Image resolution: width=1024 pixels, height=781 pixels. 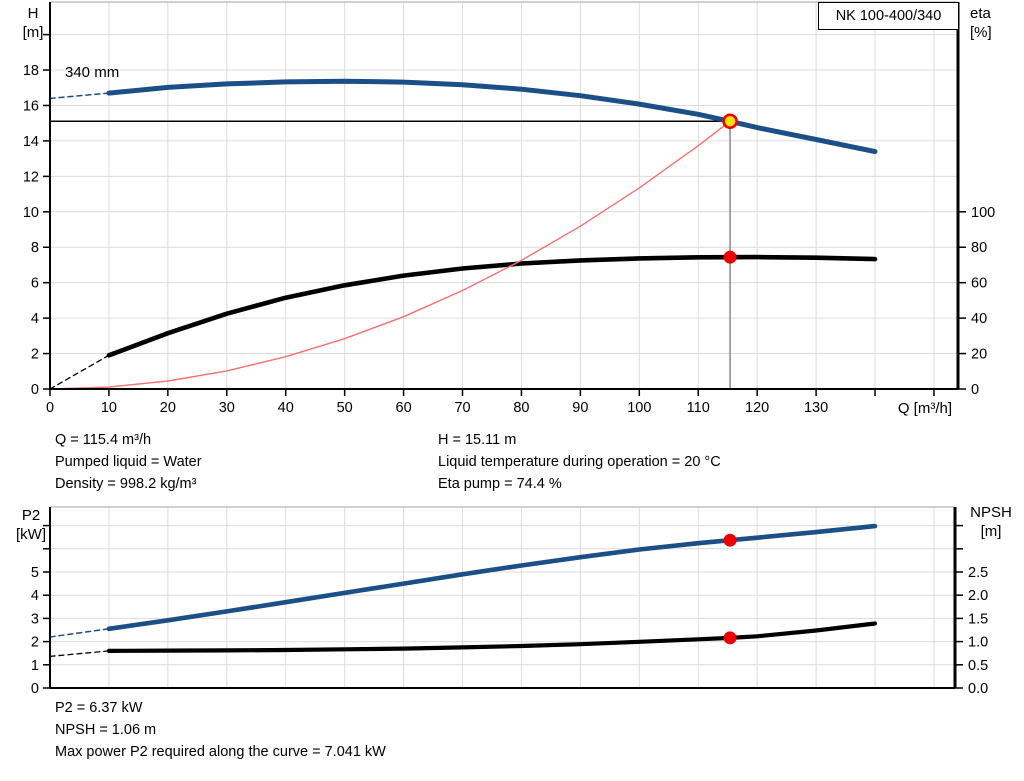 I want to click on y-right-tick-label: 60, so click(x=979, y=284).